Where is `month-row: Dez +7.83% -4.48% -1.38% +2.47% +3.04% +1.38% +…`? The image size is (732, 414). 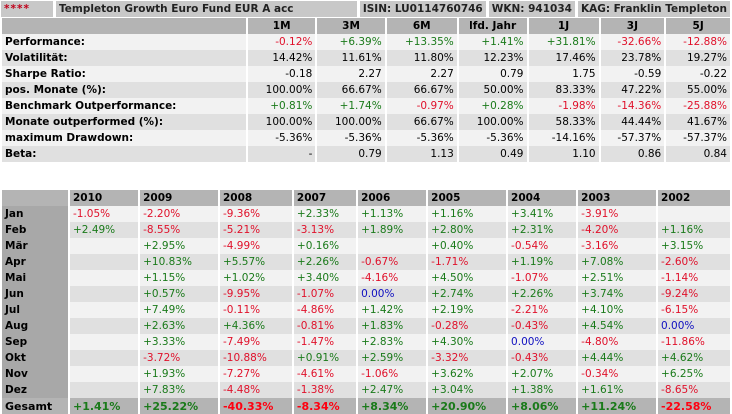 month-row: Dez +7.83% -4.48% -1.38% +2.47% +3.04% +1.38% +… is located at coordinates (366, 390).